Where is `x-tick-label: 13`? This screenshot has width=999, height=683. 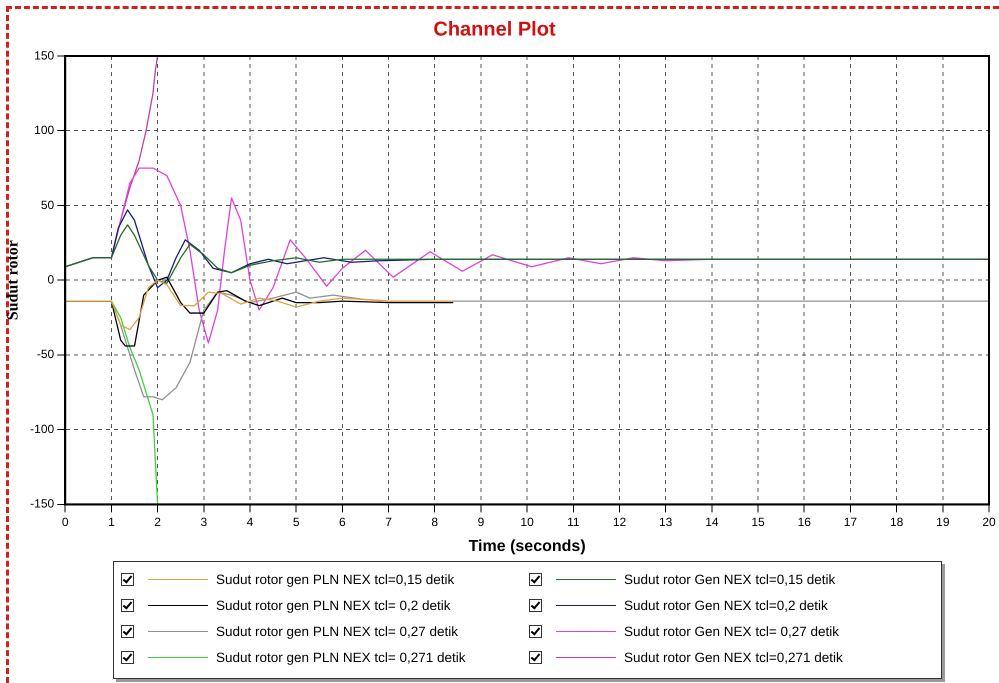 x-tick-label: 13 is located at coordinates (665, 521).